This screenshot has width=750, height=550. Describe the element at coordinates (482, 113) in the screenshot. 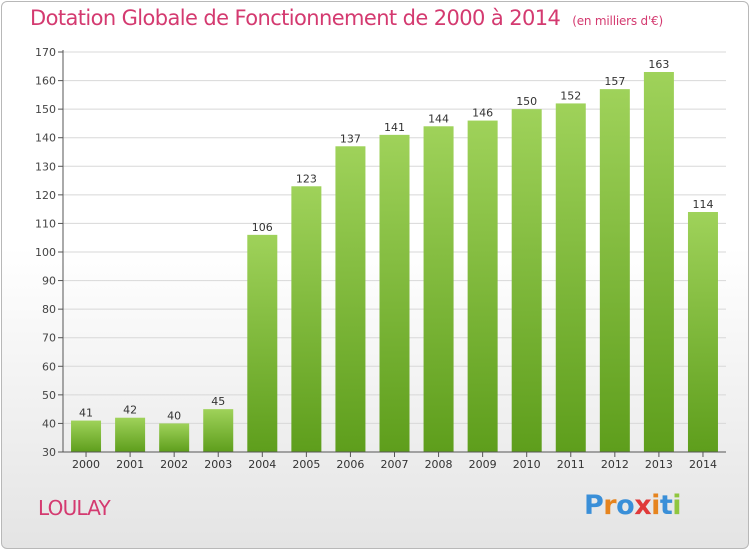

I see `bar-value-label: 146` at that location.